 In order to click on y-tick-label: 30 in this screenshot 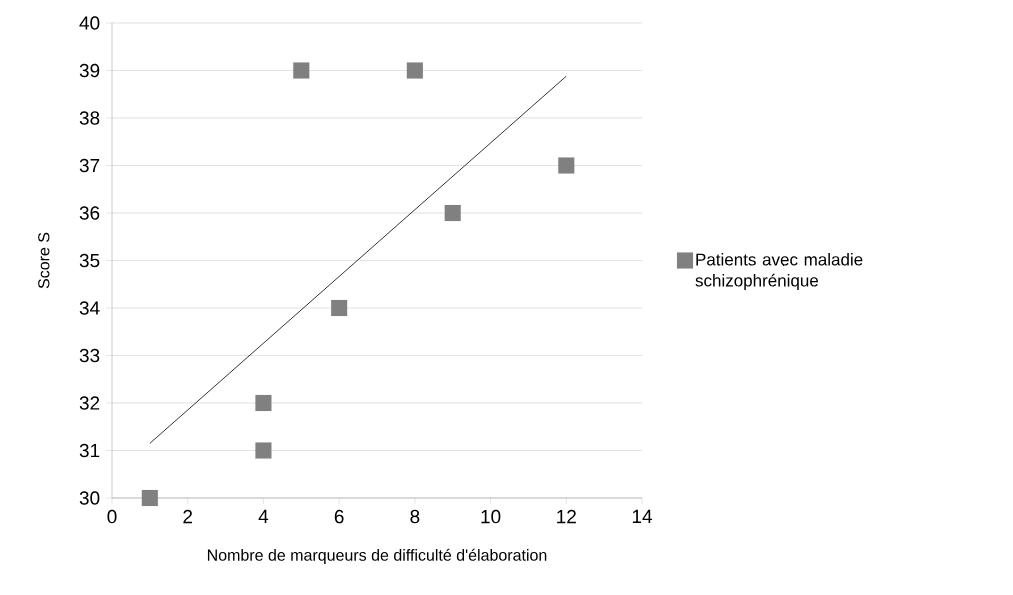, I will do `click(89, 498)`.